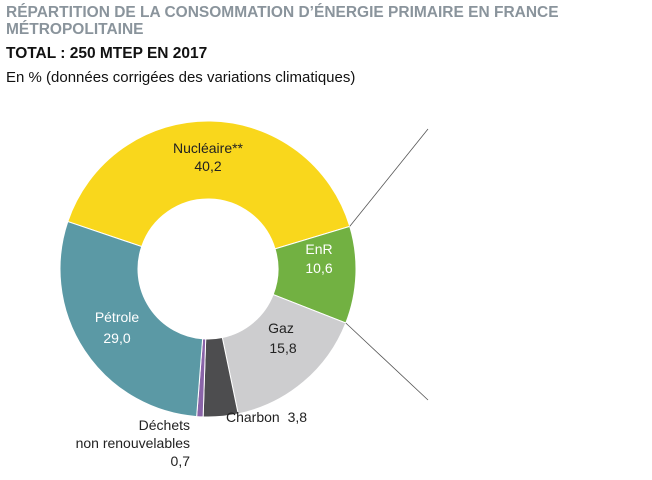 Image resolution: width=652 pixels, height=480 pixels. I want to click on slice-label-gaz: Gaz, so click(281, 328).